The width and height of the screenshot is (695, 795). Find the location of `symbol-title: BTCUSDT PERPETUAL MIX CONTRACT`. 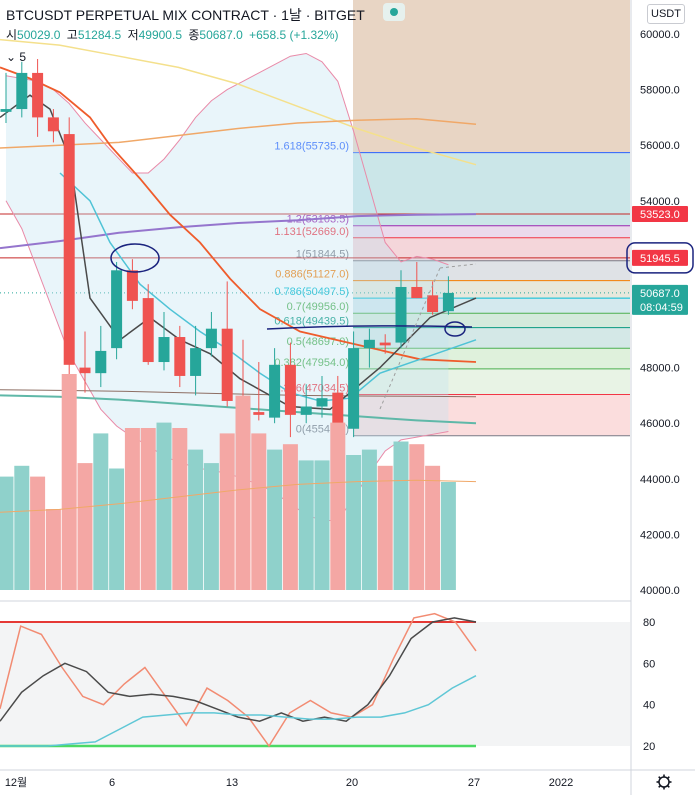

symbol-title: BTCUSDT PERPETUAL MIX CONTRACT is located at coordinates (137, 15).